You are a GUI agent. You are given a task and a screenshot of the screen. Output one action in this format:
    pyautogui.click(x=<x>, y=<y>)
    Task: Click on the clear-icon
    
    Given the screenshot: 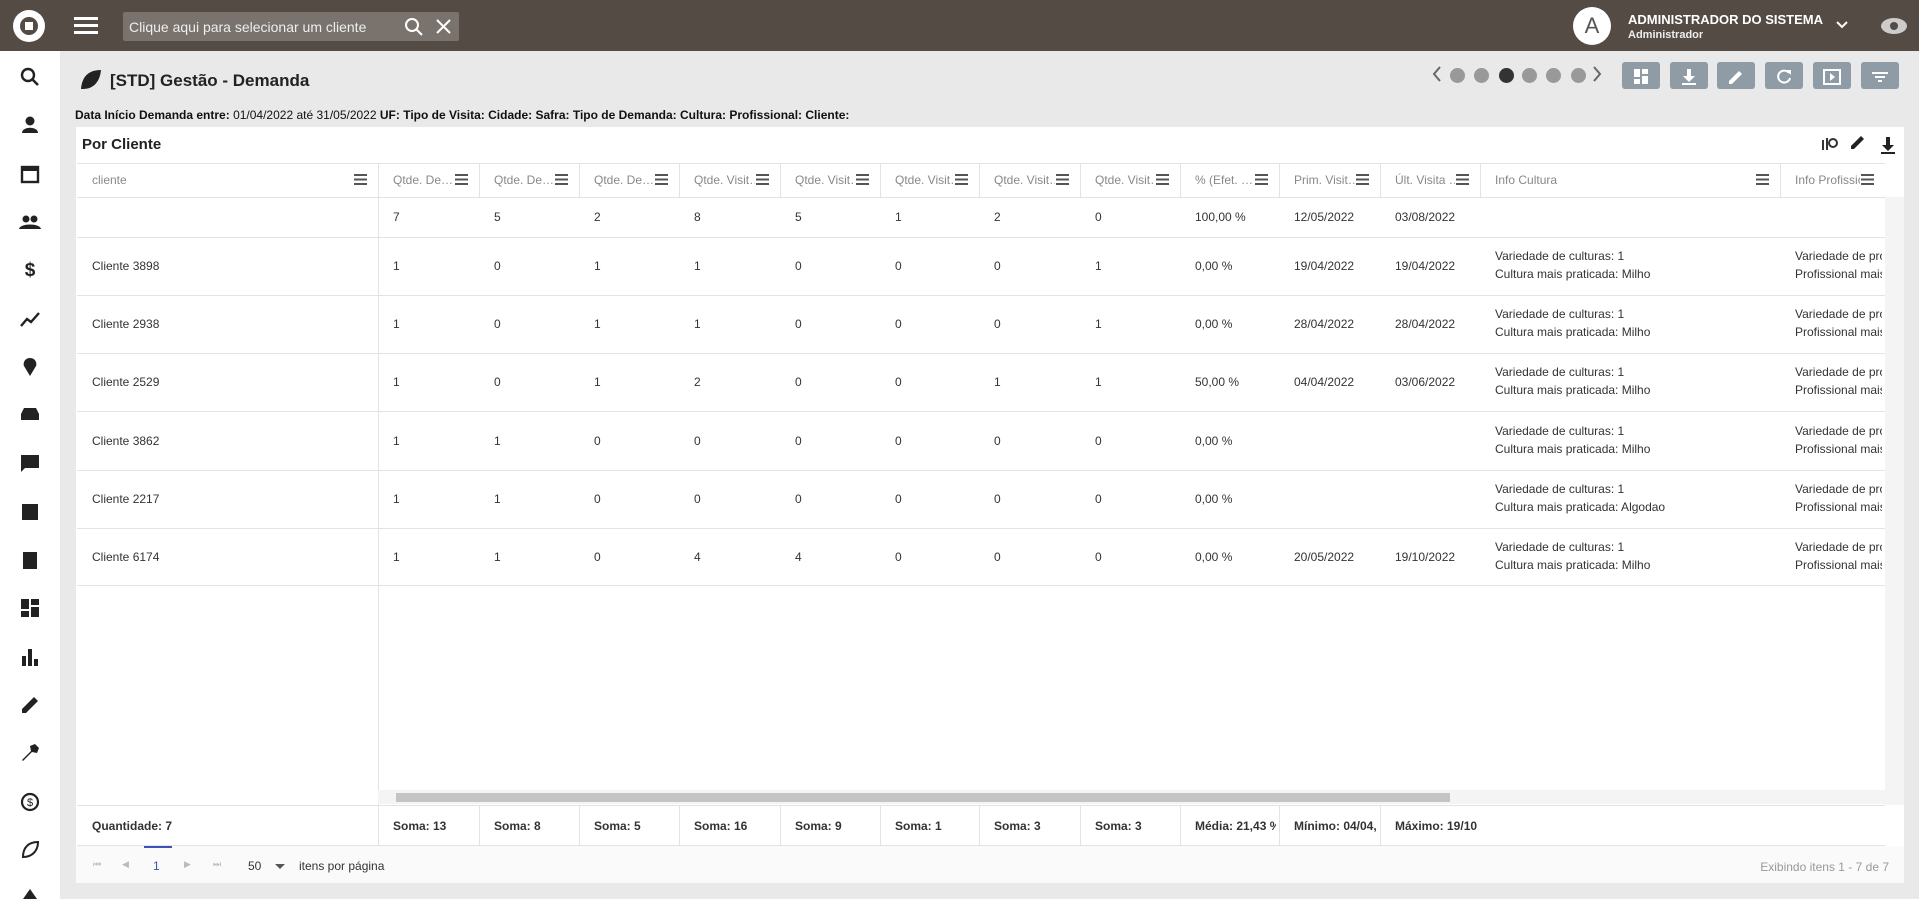 What is the action you would take?
    pyautogui.click(x=444, y=27)
    